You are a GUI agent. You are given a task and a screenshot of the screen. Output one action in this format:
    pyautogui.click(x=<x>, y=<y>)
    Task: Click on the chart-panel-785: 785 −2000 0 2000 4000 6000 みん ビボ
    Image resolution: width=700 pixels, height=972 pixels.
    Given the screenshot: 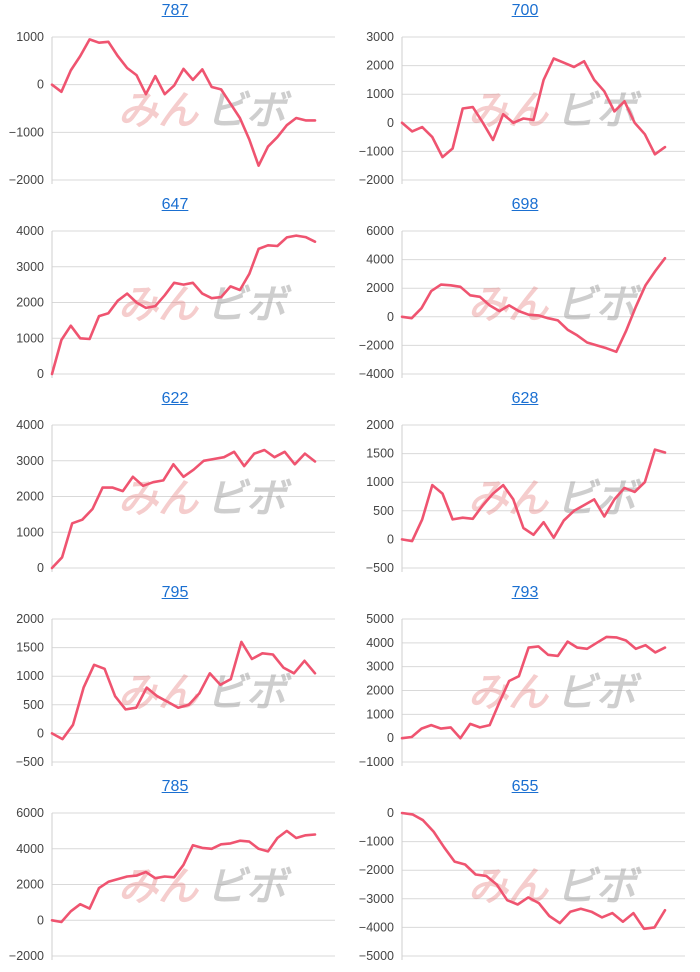 What is the action you would take?
    pyautogui.click(x=175, y=873)
    